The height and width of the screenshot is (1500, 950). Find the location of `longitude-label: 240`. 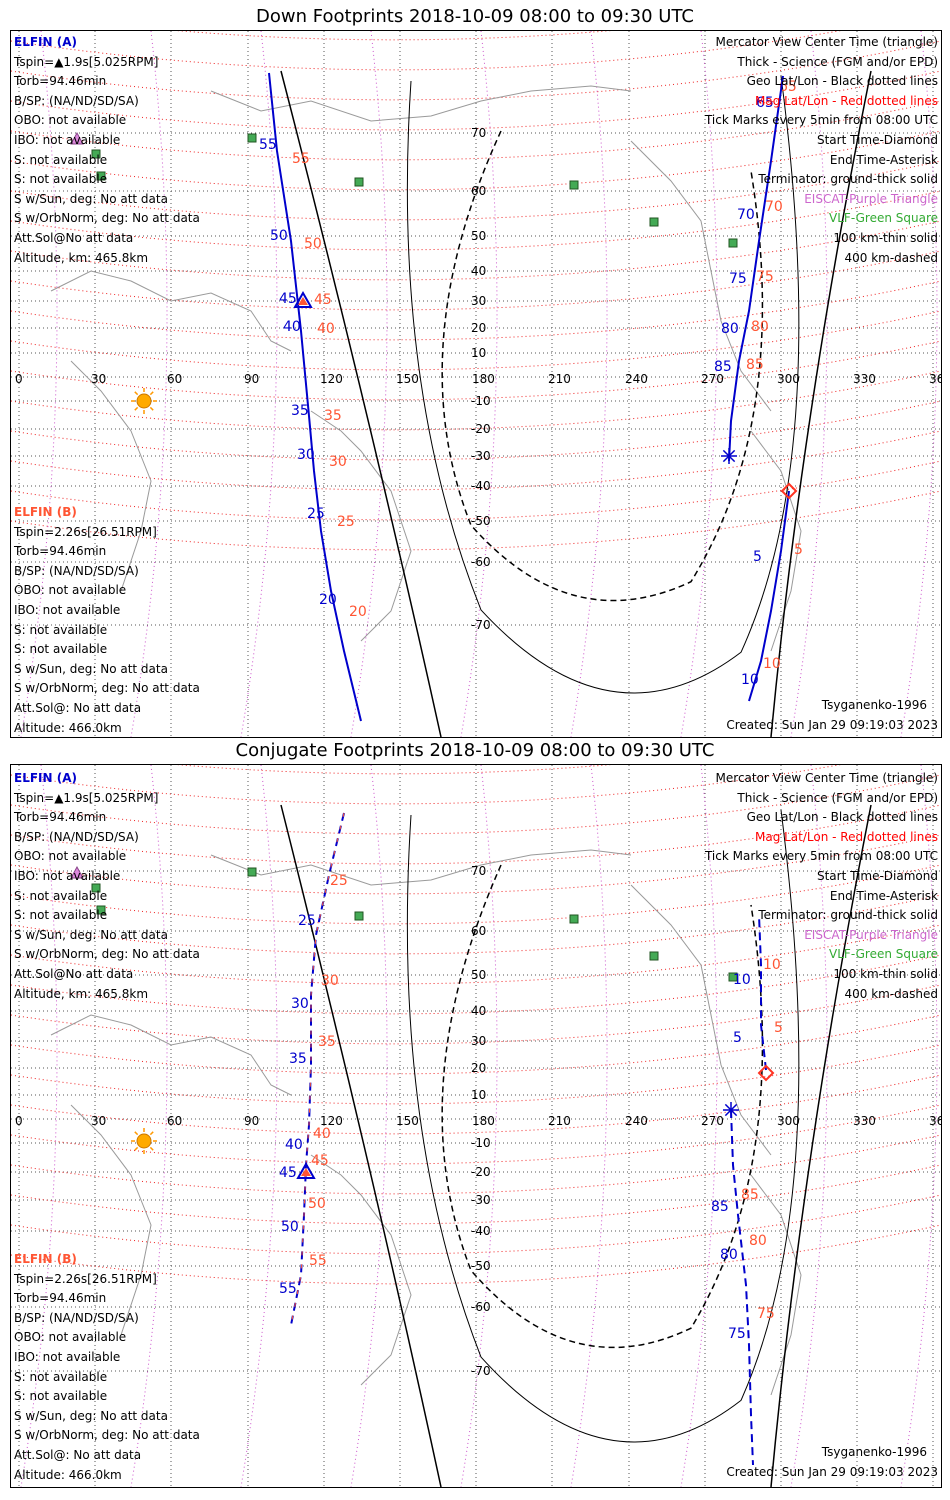

longitude-label: 240 is located at coordinates (636, 379).